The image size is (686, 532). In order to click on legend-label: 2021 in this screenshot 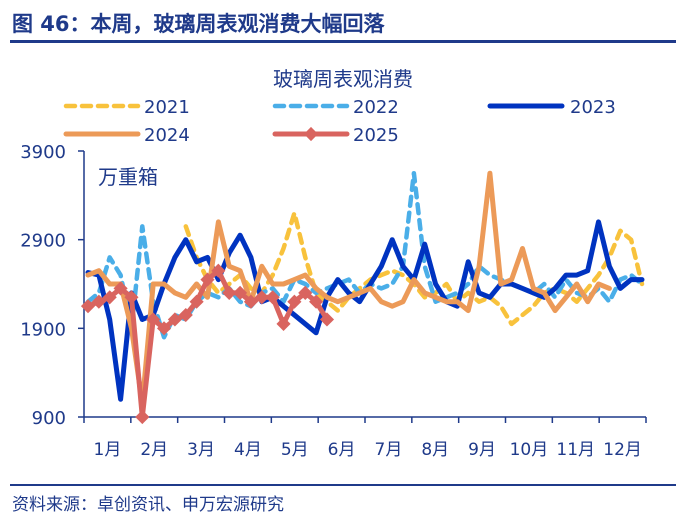, I will do `click(167, 107)`.